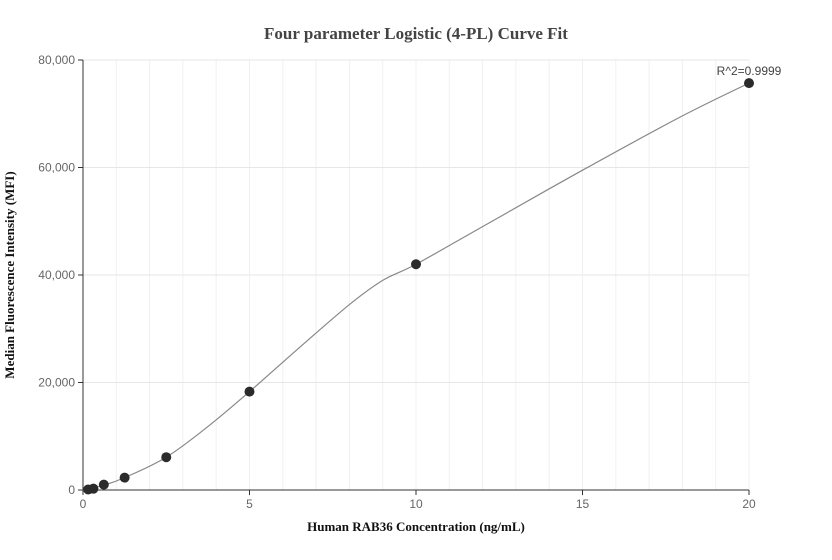  I want to click on chart-title: Four parameter Logistic (4-PL) Curve Fit, so click(416, 33).